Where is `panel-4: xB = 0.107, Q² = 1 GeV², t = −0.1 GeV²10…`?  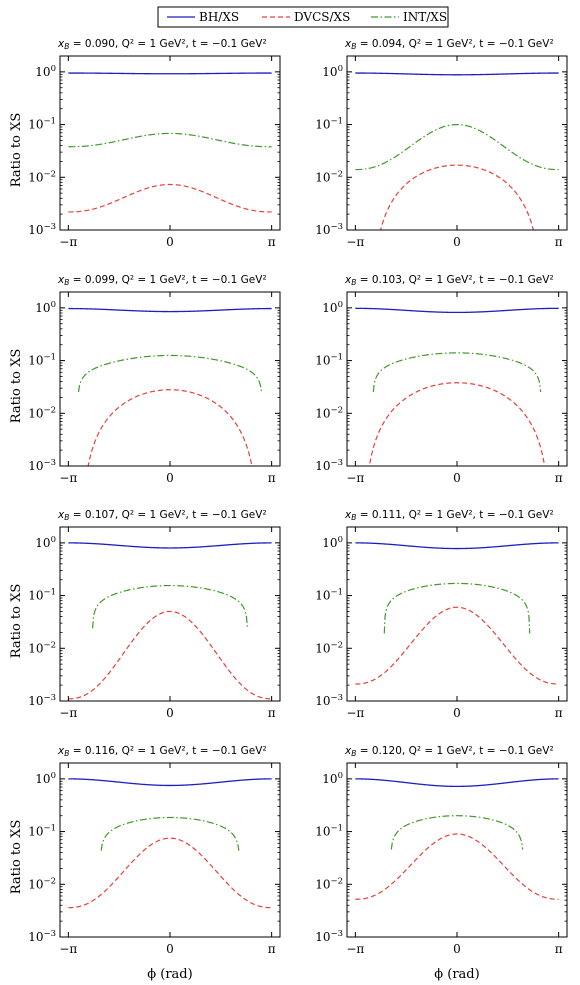
panel-4: xB = 0.107, Q² = 1 GeV², t = −0.1 GeV²10… is located at coordinates (154, 614).